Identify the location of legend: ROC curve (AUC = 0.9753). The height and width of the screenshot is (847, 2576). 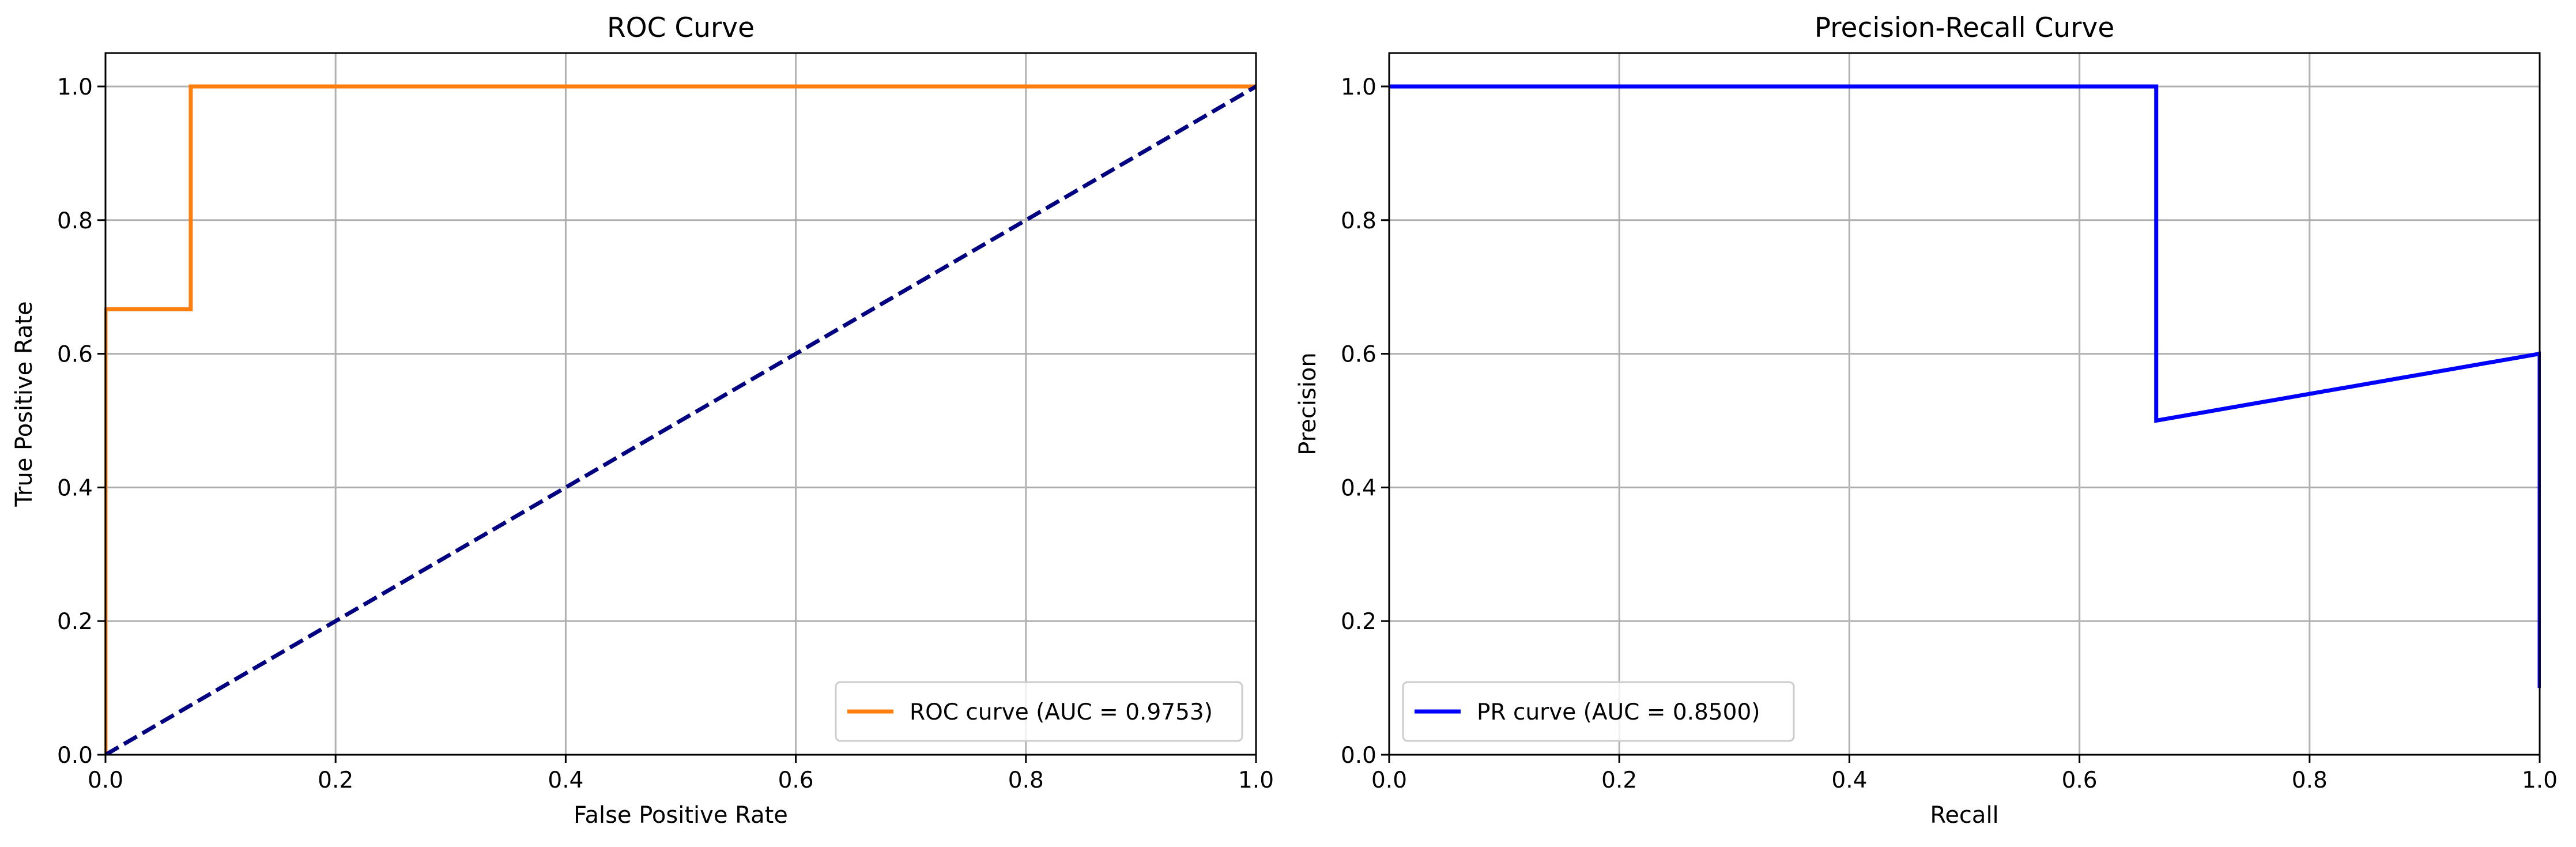
(1039, 711).